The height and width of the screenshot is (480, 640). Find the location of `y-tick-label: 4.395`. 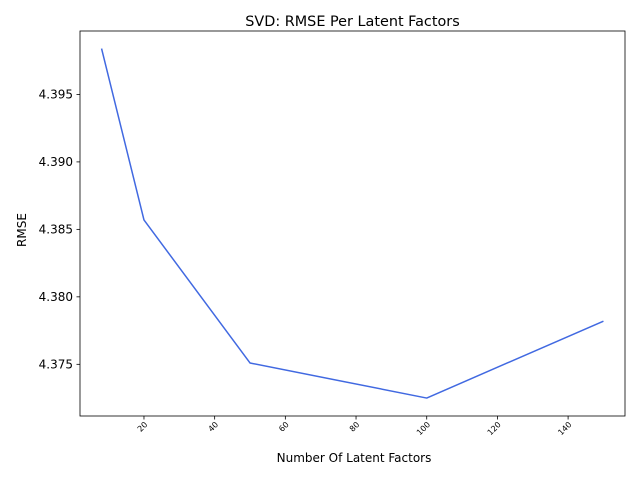

y-tick-label: 4.395 is located at coordinates (56, 95).